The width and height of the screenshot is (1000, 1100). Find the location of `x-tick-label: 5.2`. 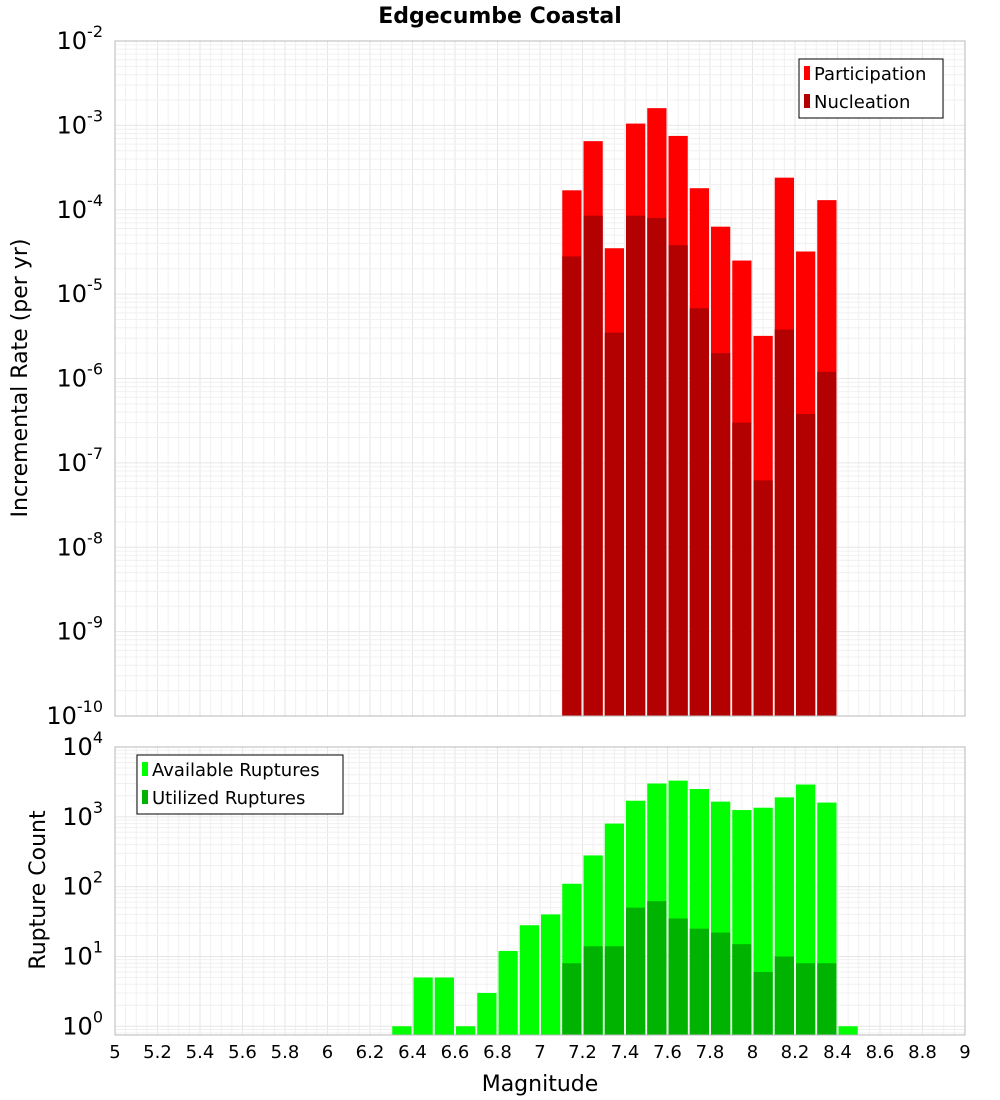

x-tick-label: 5.2 is located at coordinates (157, 1052).